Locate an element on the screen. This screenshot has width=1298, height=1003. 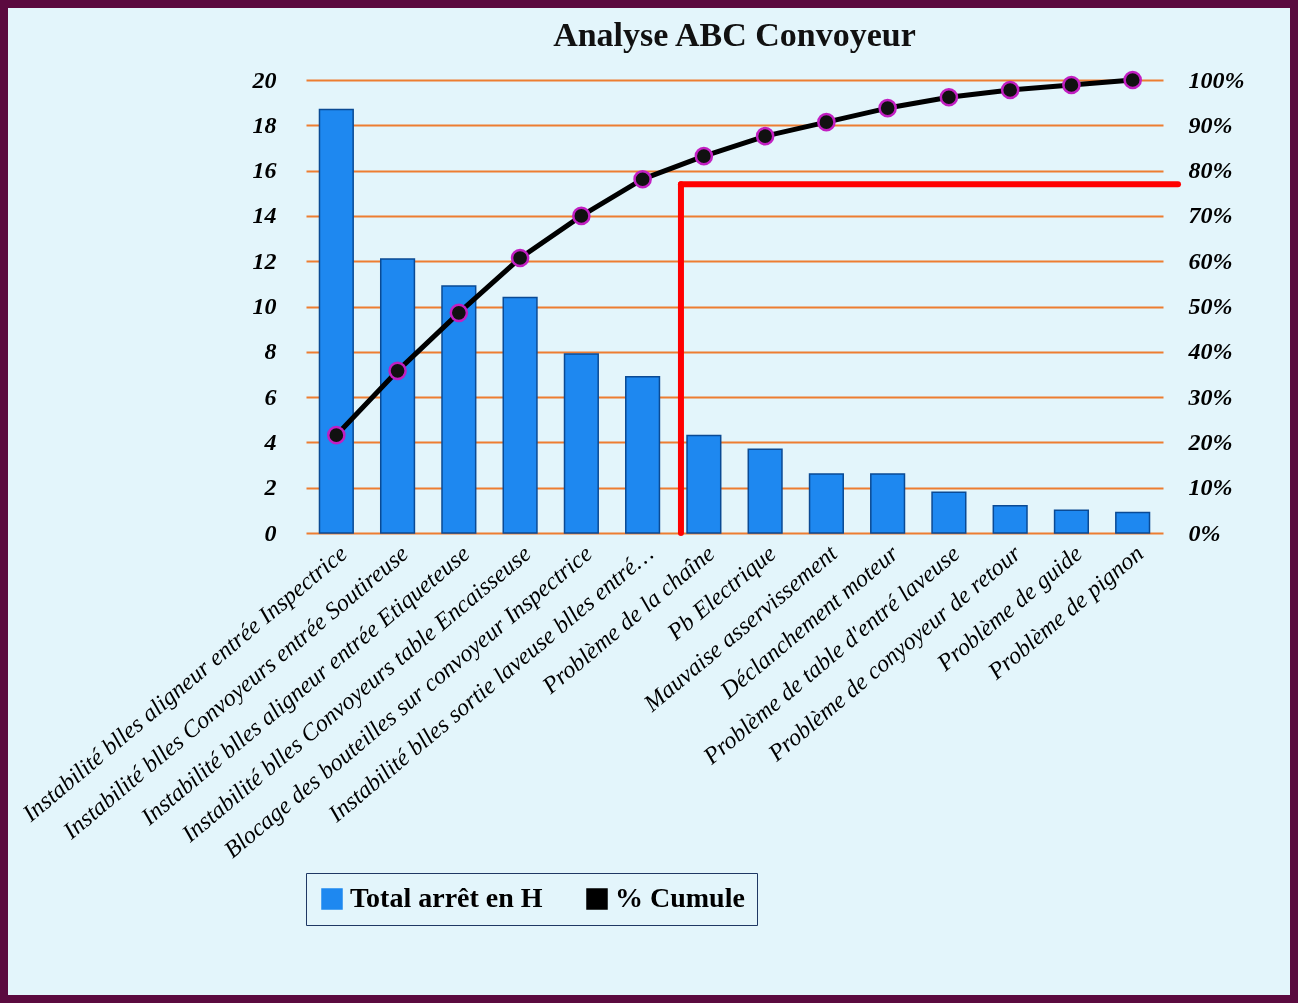
legend-label: Total arrêt en H is located at coordinates (446, 897).